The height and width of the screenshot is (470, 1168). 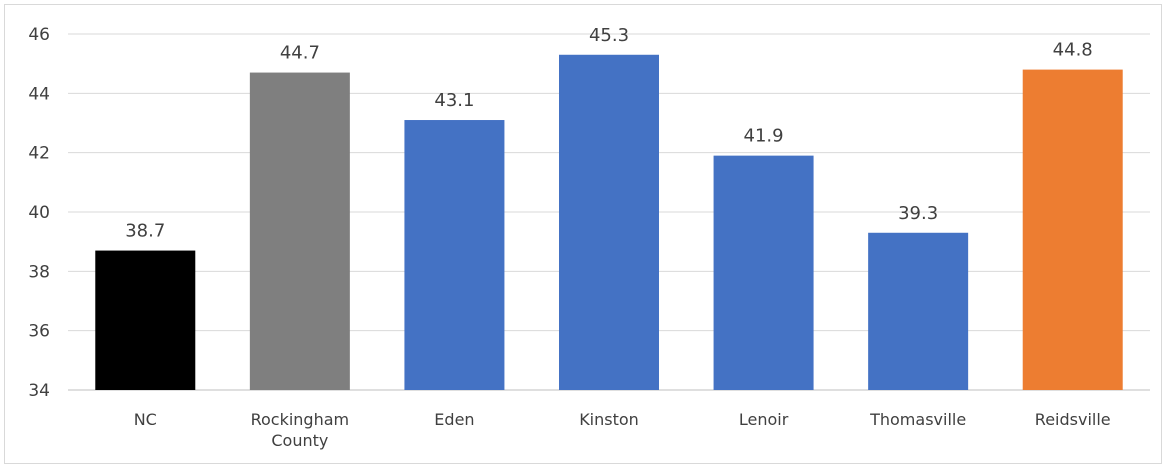 I want to click on x-tick-label: Eden, so click(x=454, y=419).